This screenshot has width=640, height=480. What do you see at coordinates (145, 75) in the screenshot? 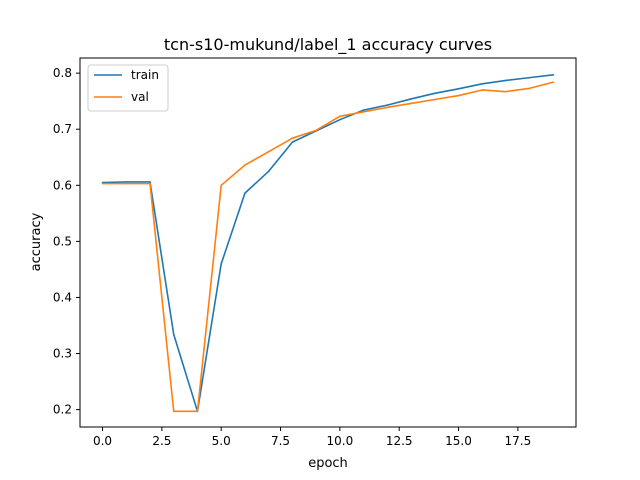
I see `legend-label-train: train` at bounding box center [145, 75].